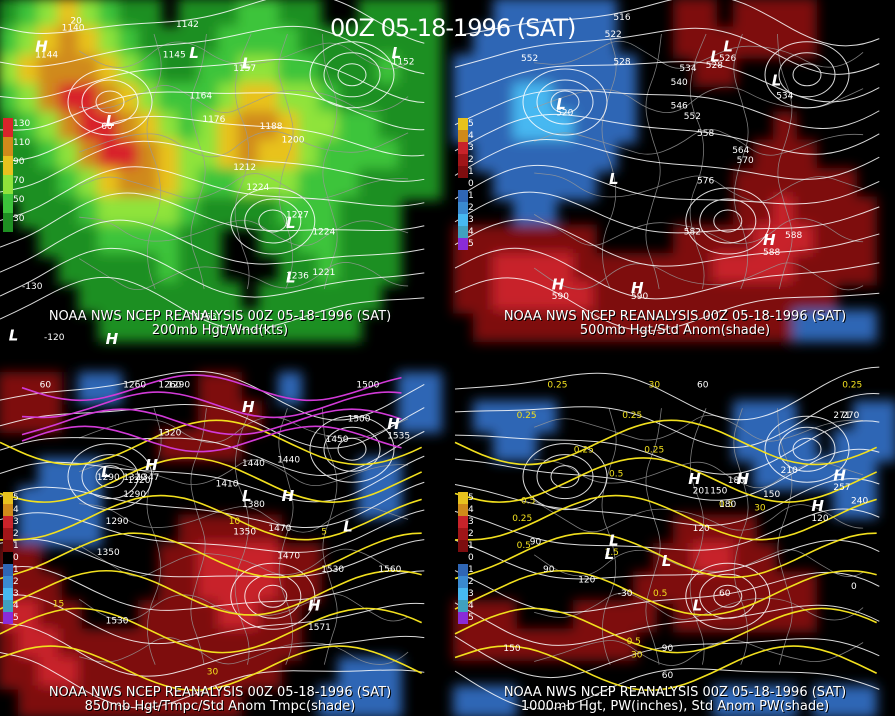 This screenshot has width=895, height=716. What do you see at coordinates (46, 385) in the screenshot?
I see `p850-contour-value-label: 60` at bounding box center [46, 385].